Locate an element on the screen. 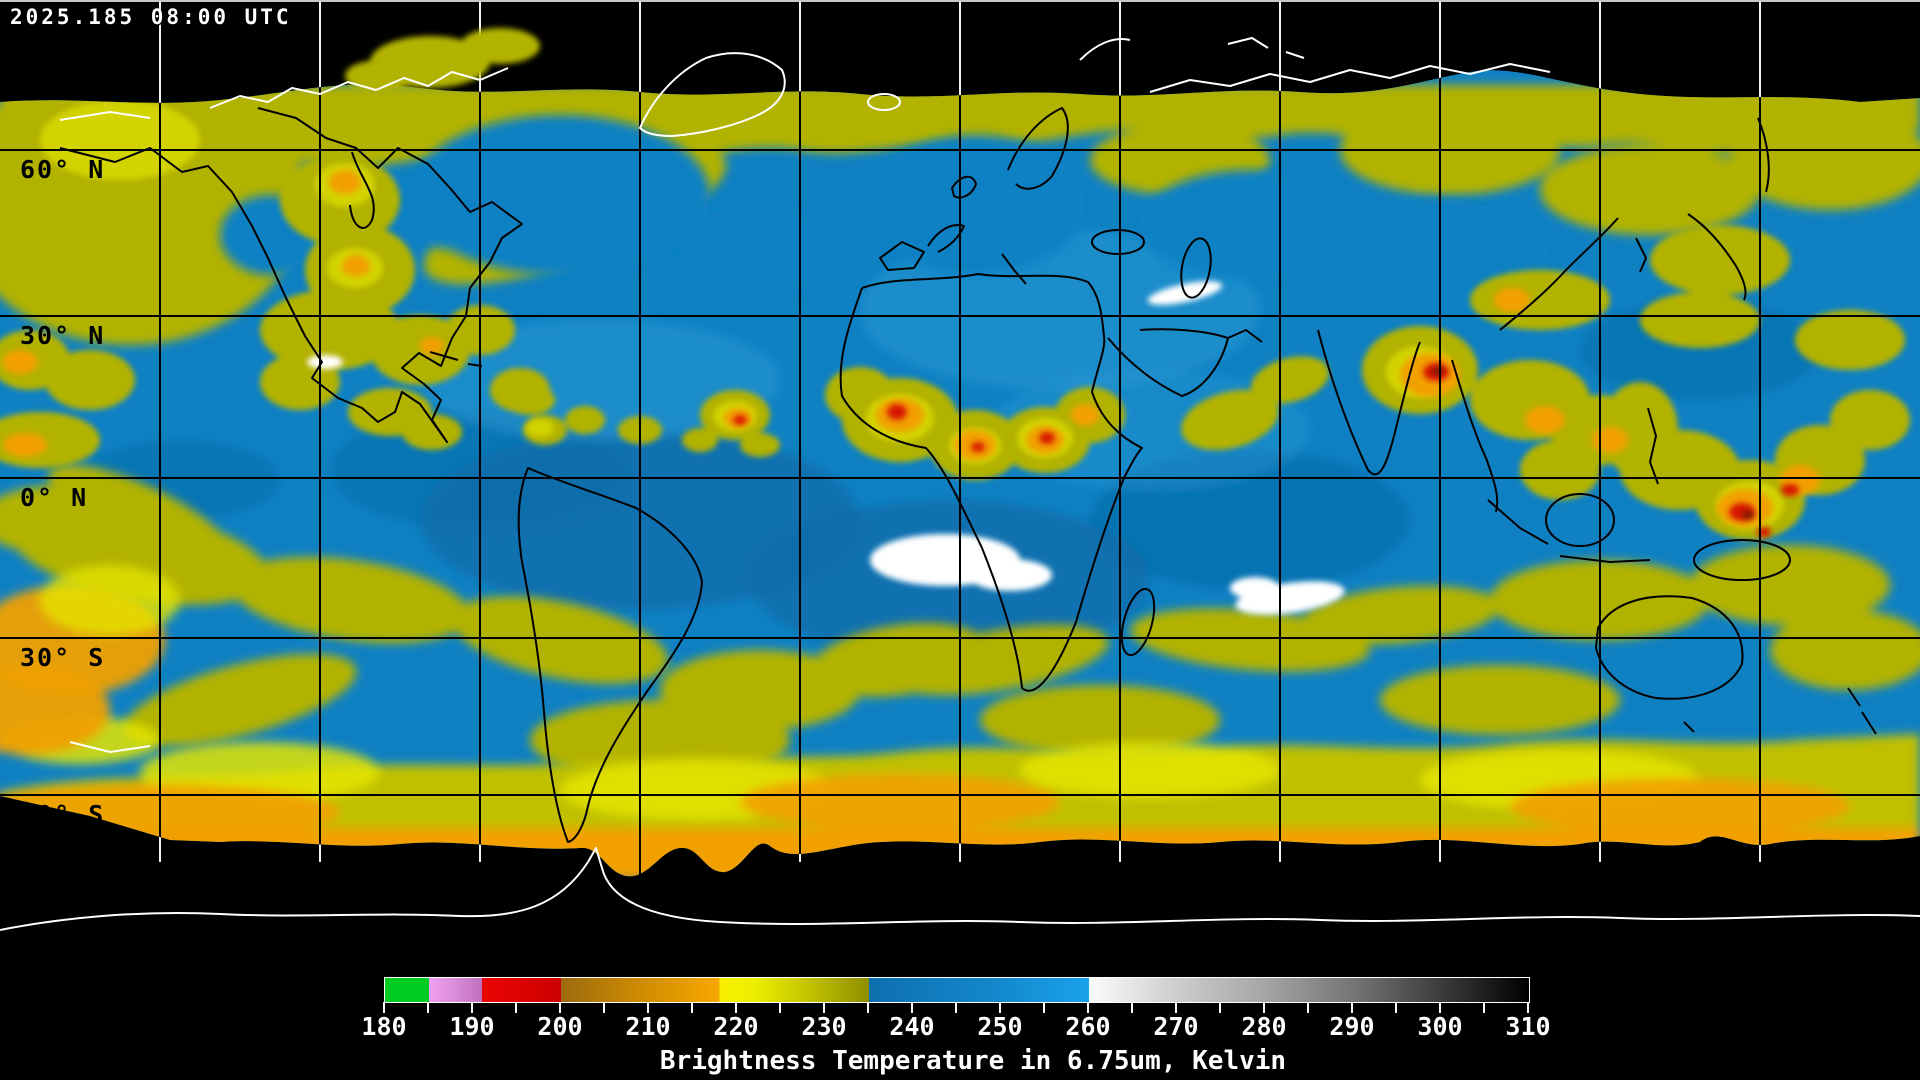  colorbar-tick-label: 280 is located at coordinates (1264, 1026).